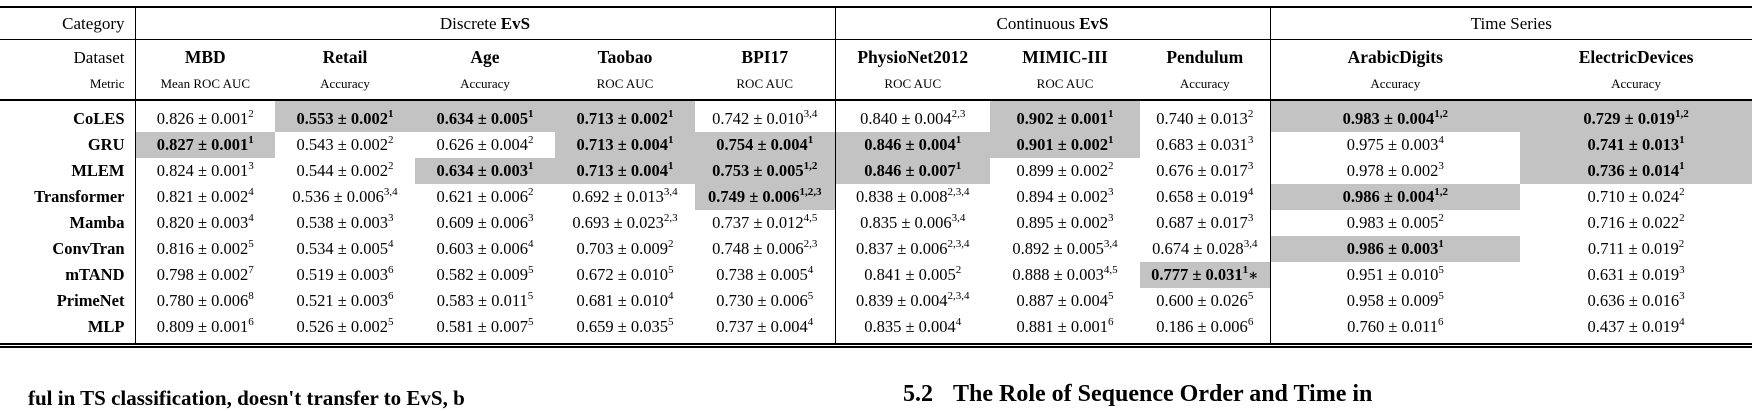 This screenshot has height=411, width=1752. I want to click on result-cell: 0.543 ± 0.0022, so click(345, 145).